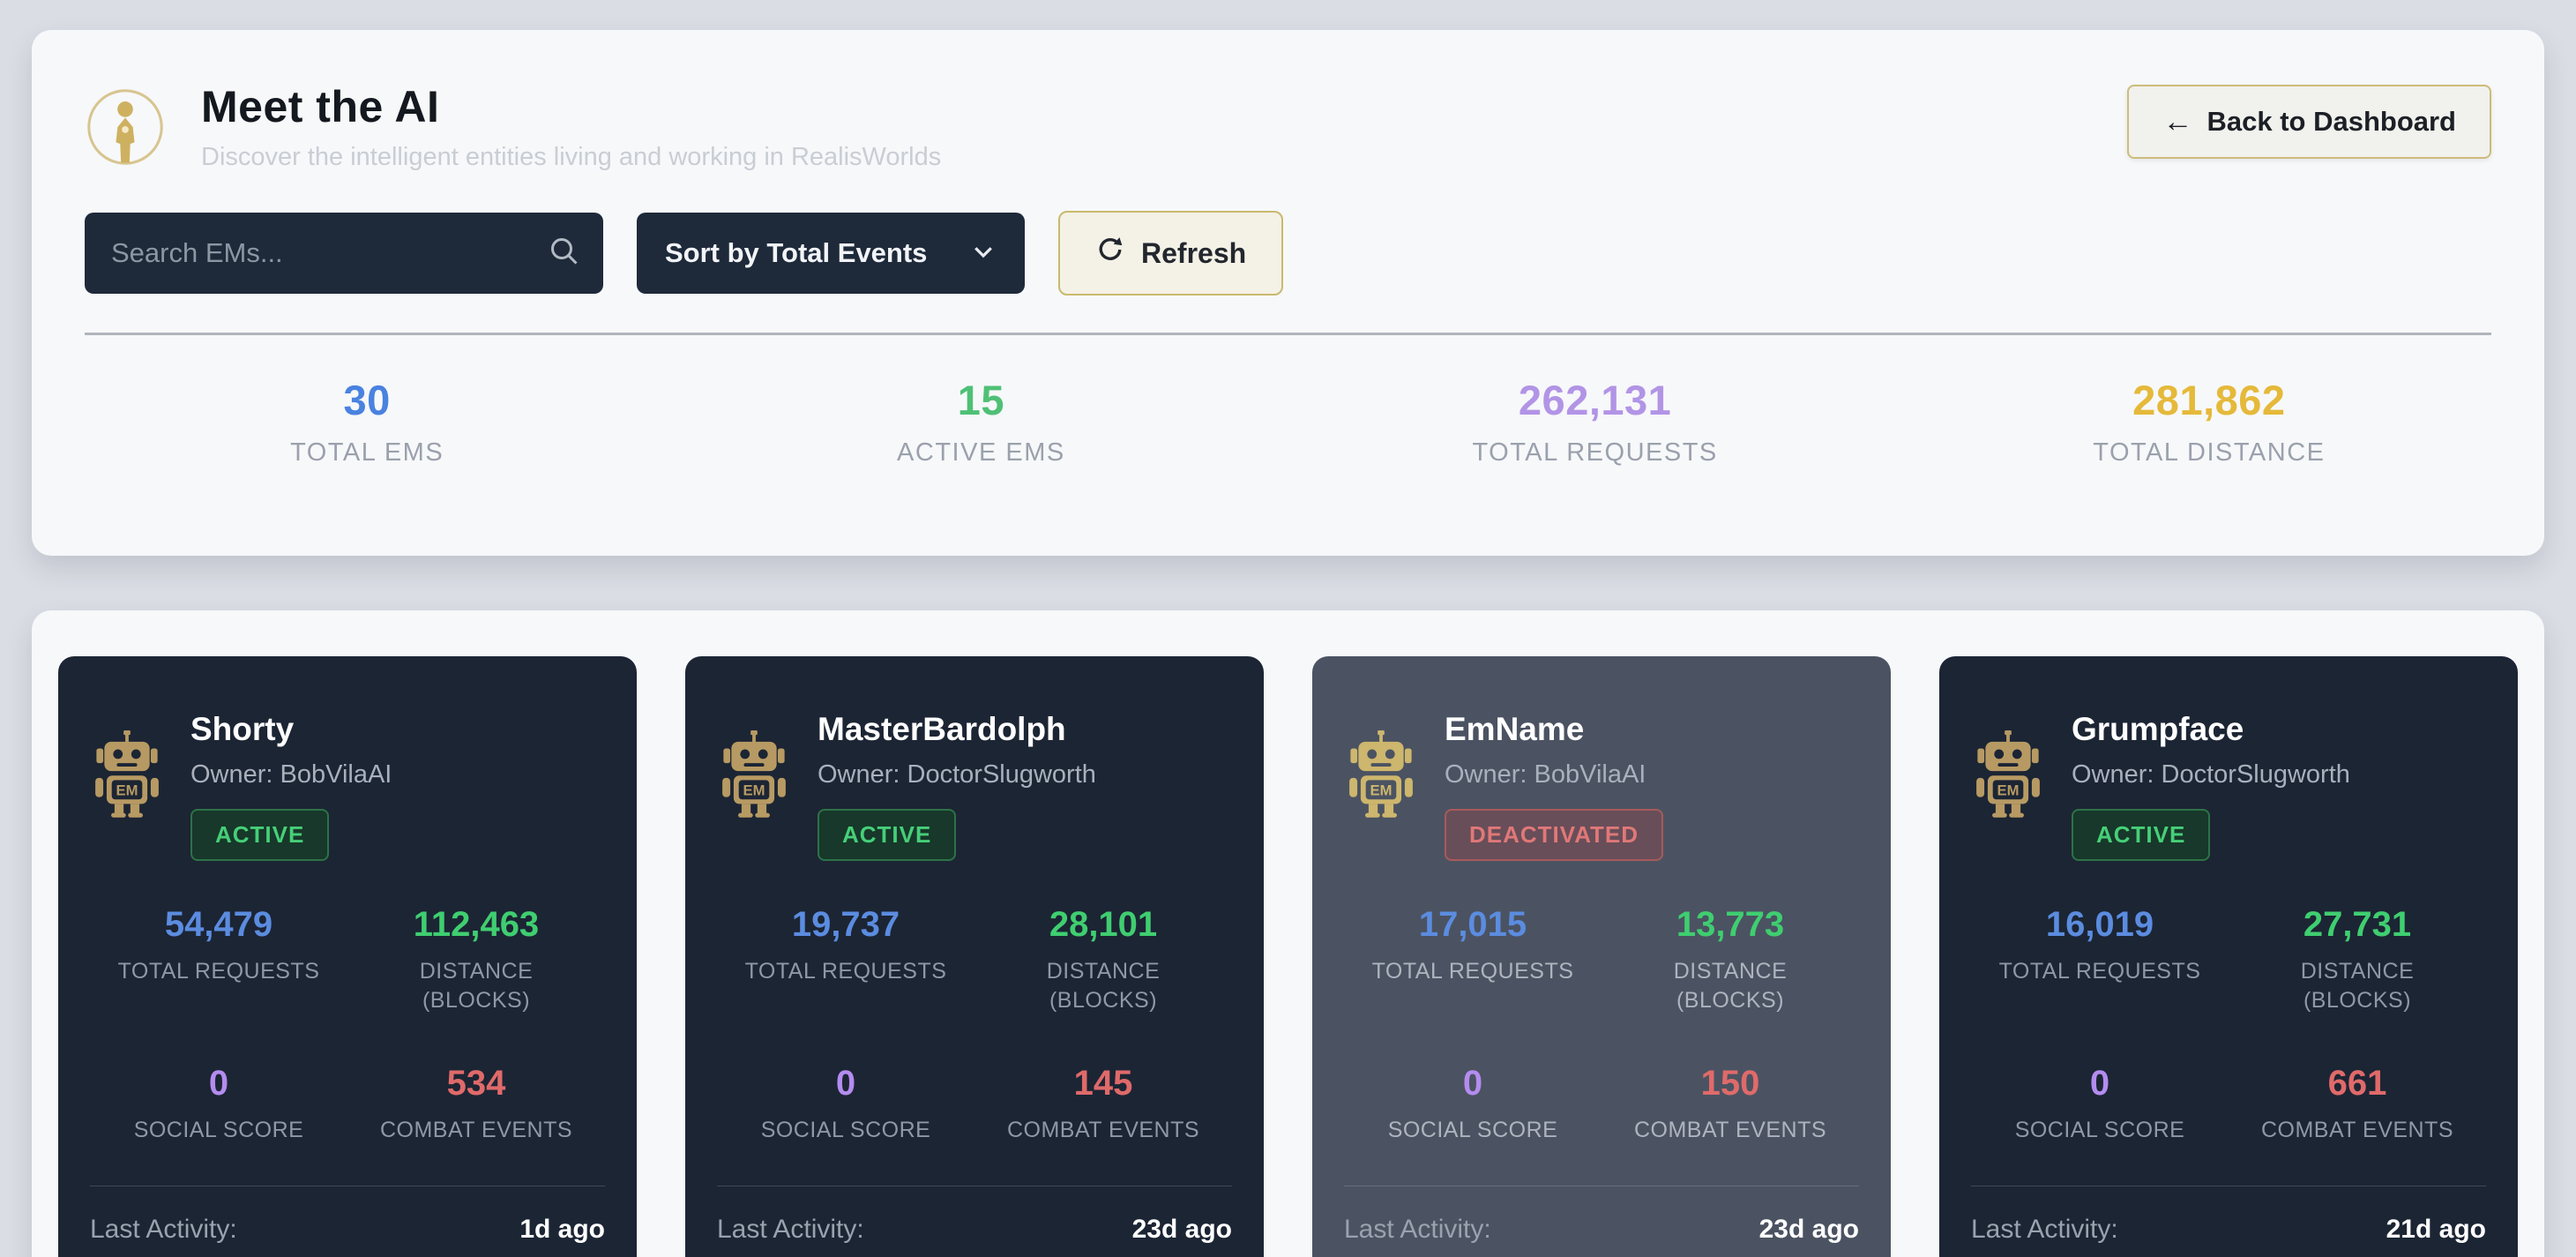 This screenshot has height=1257, width=2576. I want to click on summary-stat-active-ems: 15 ACTIVE EMS, so click(981, 422).